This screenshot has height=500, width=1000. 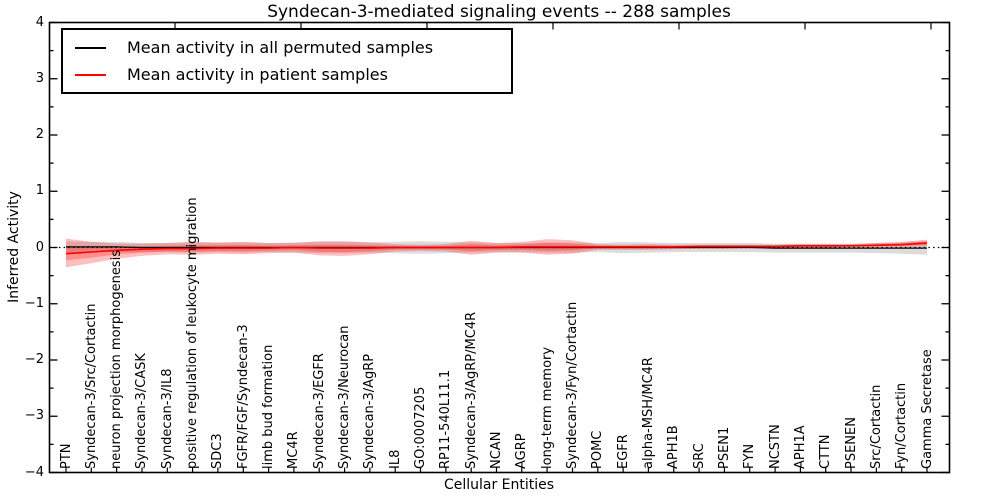 I want to click on y-tick-label: −2, so click(x=34, y=359).